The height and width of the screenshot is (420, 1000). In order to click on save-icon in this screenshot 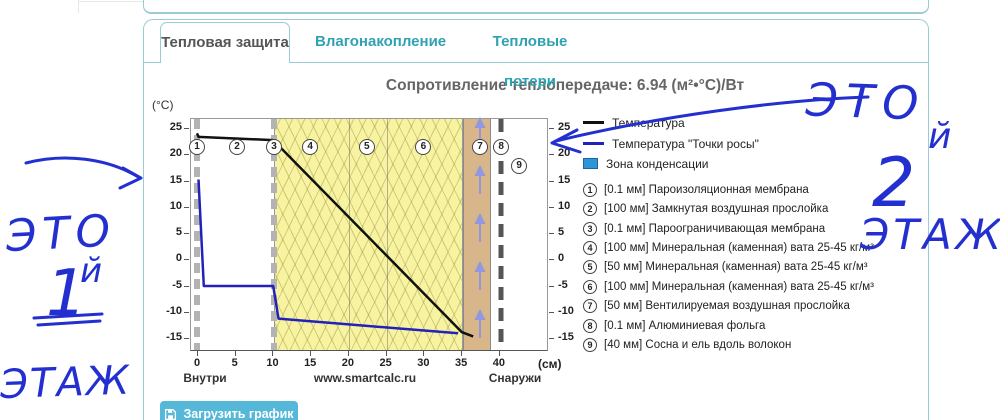, I will do `click(171, 414)`.